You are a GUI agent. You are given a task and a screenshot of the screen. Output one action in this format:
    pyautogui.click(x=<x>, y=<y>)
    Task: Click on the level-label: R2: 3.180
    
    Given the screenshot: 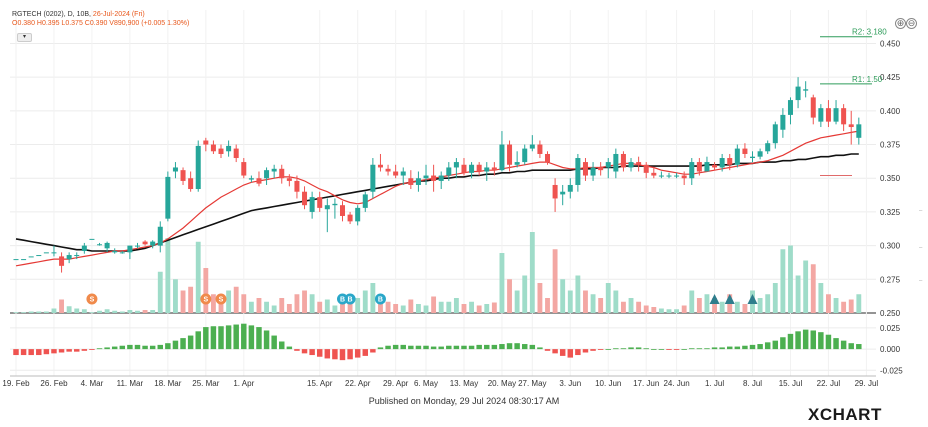 What is the action you would take?
    pyautogui.click(x=869, y=32)
    